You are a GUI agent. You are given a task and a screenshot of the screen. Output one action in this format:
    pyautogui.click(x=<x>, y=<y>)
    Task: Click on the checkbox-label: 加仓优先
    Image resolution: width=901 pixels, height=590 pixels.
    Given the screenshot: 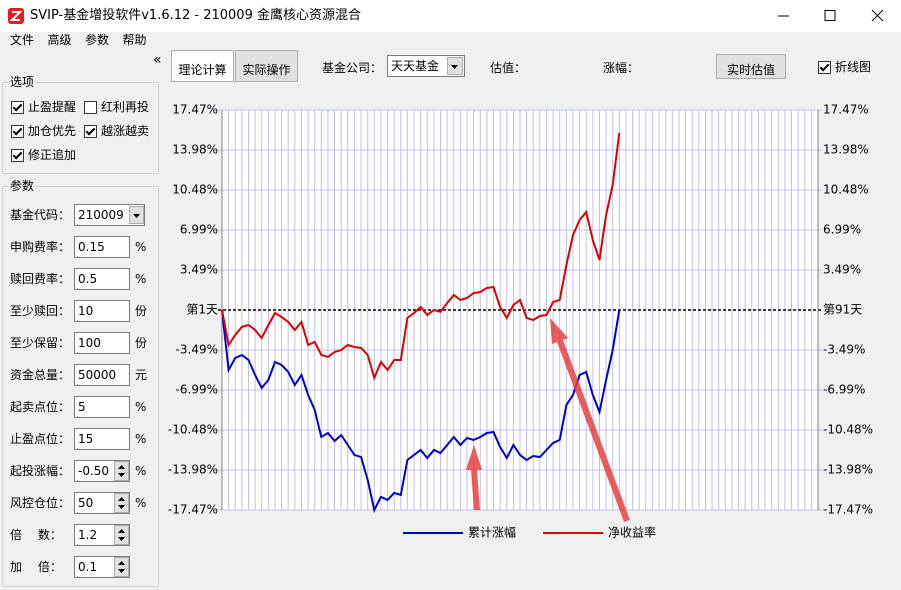 What is the action you would take?
    pyautogui.click(x=52, y=131)
    